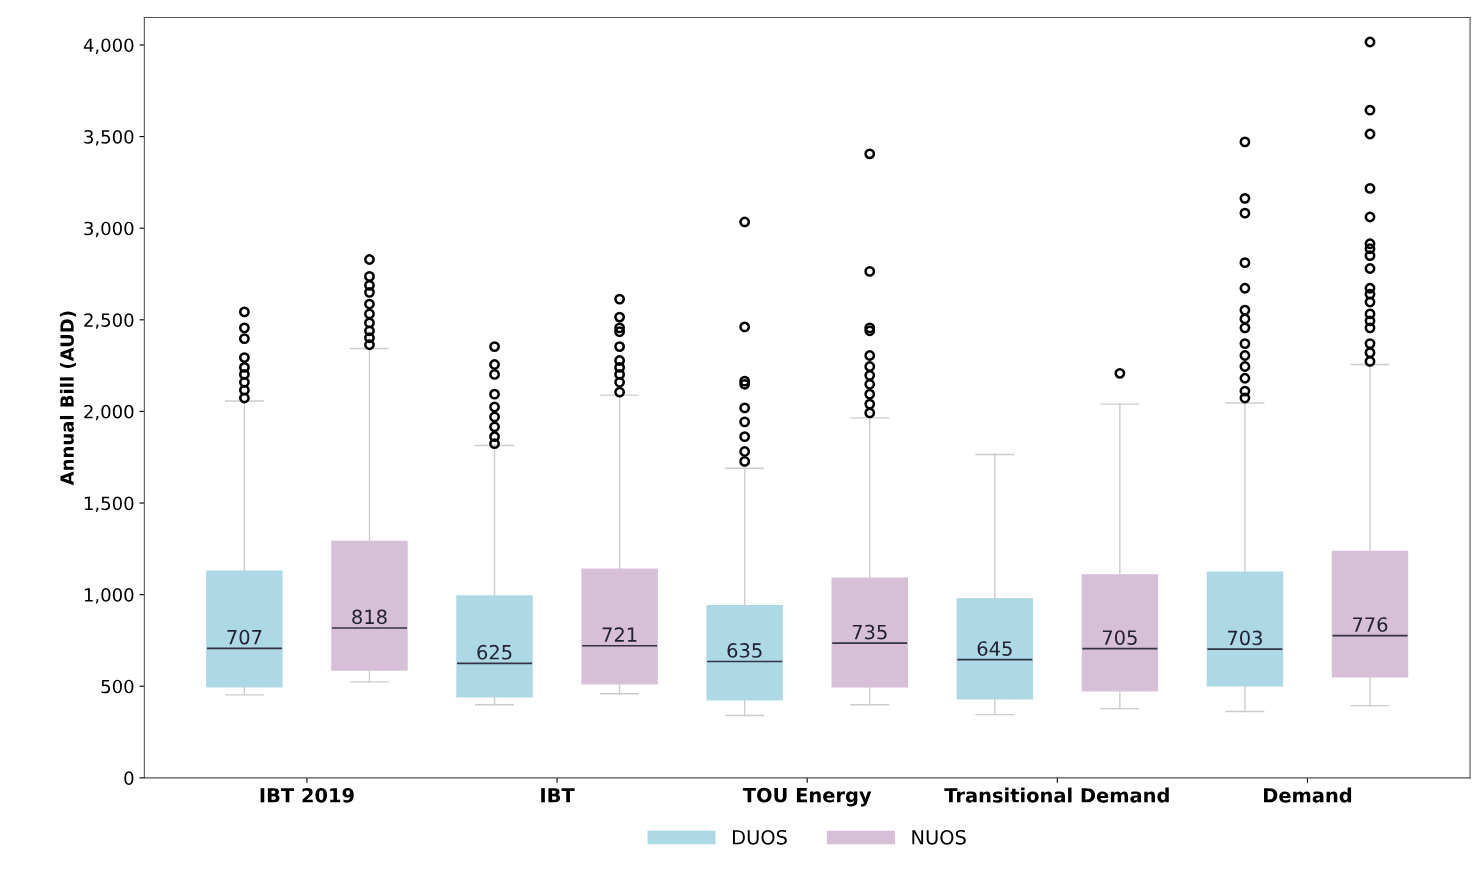  Describe the element at coordinates (108, 46) in the screenshot. I see `y-tick-label: 4,000` at that location.